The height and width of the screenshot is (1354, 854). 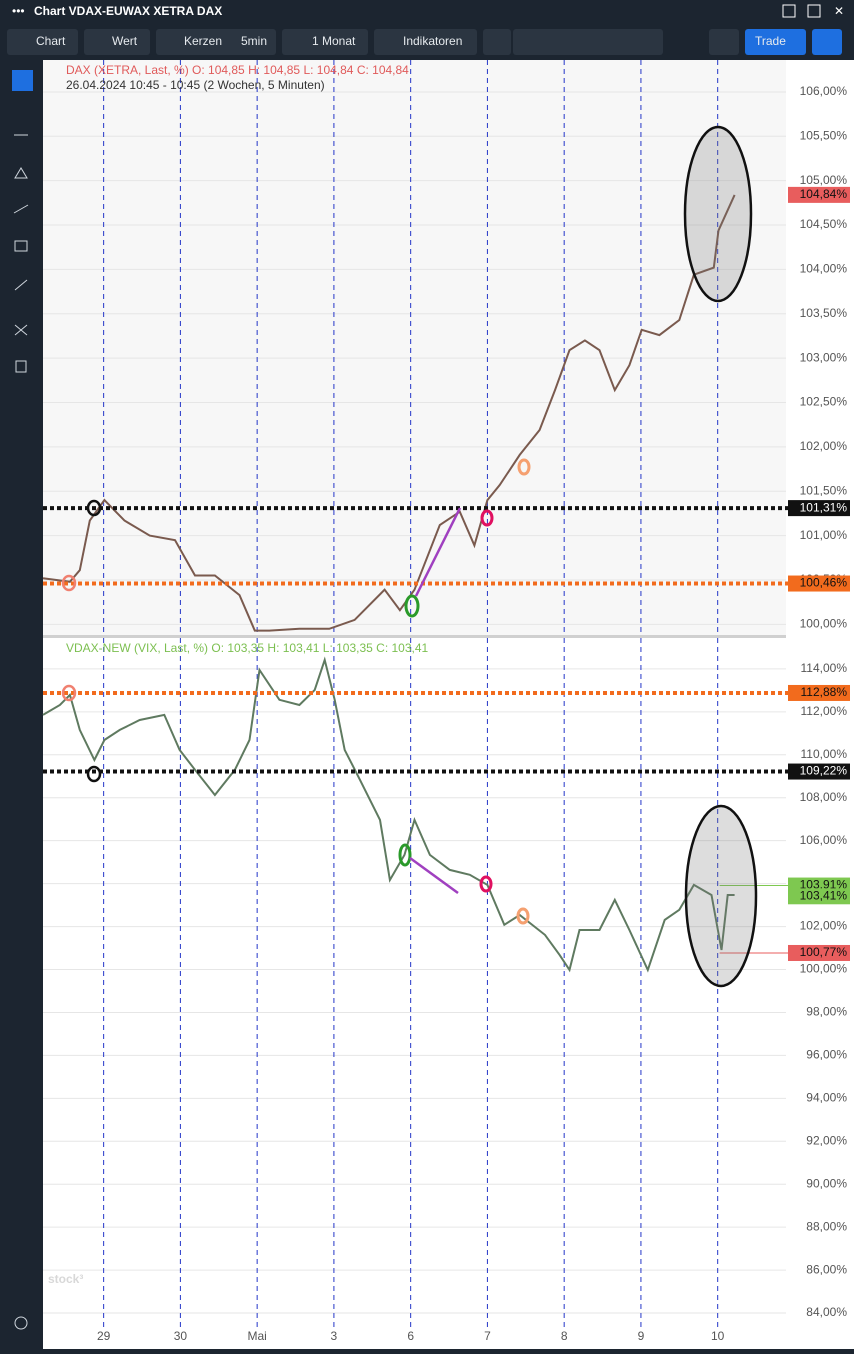 What do you see at coordinates (824, 507) in the screenshot?
I see `level-label: 101,31%` at bounding box center [824, 507].